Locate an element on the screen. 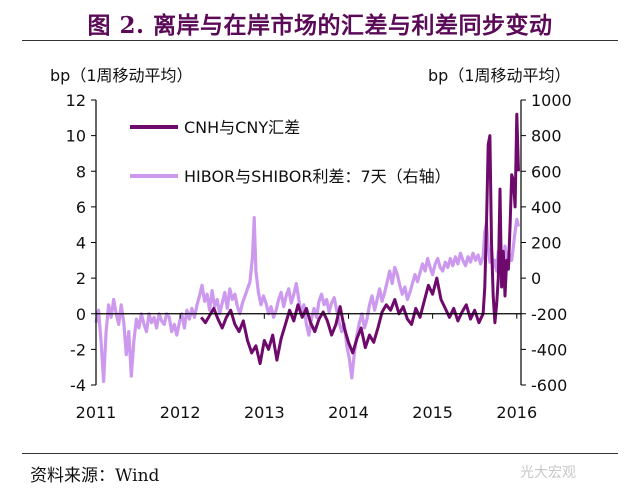 The image size is (640, 493). legend: CNH与CNY汇差 HIBOR与SHIBOR利差：7天（右轴） is located at coordinates (290, 152).